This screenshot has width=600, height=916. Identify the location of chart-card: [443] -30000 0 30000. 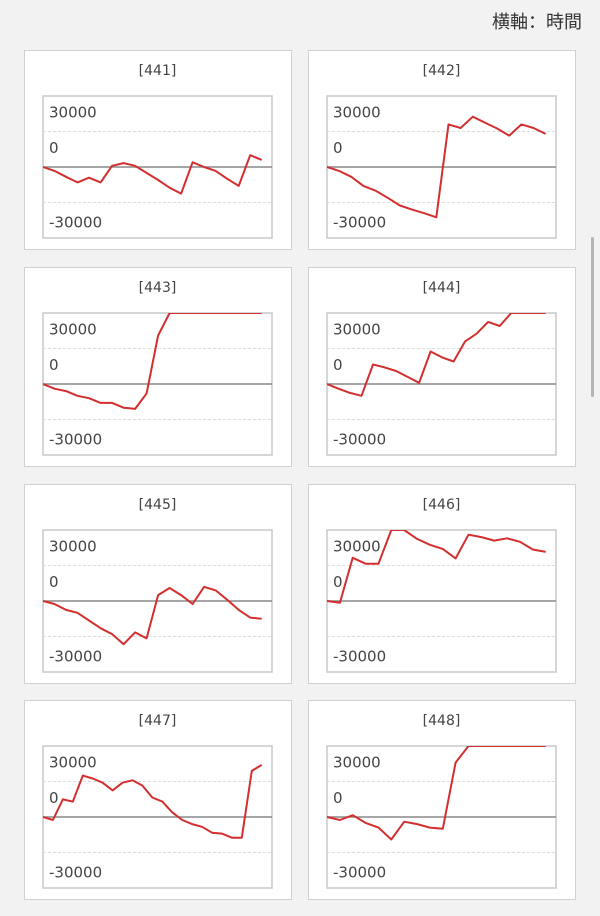
(158, 367).